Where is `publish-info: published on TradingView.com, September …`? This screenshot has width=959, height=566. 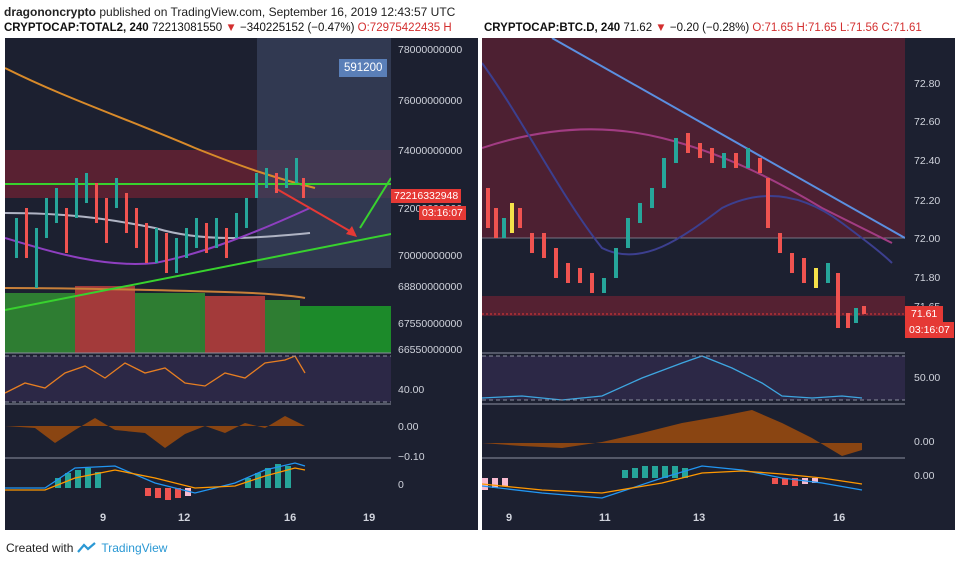 publish-info: published on TradingView.com, September … is located at coordinates (277, 12).